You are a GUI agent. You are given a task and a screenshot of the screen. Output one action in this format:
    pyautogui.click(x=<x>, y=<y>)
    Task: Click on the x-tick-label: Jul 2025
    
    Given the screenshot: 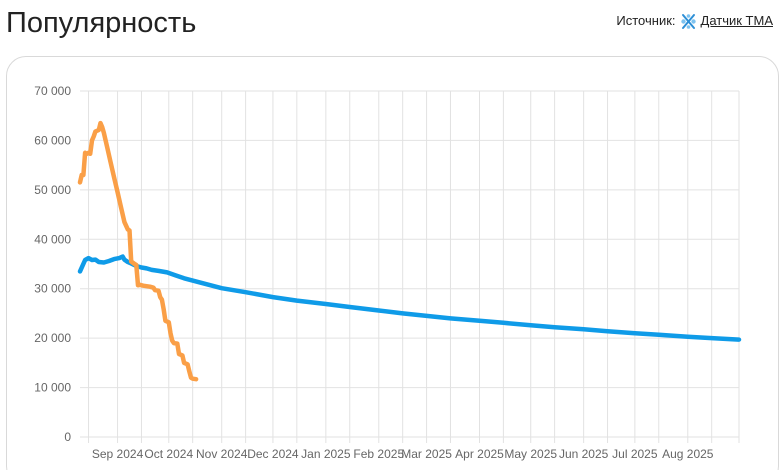 What is the action you would take?
    pyautogui.click(x=635, y=454)
    